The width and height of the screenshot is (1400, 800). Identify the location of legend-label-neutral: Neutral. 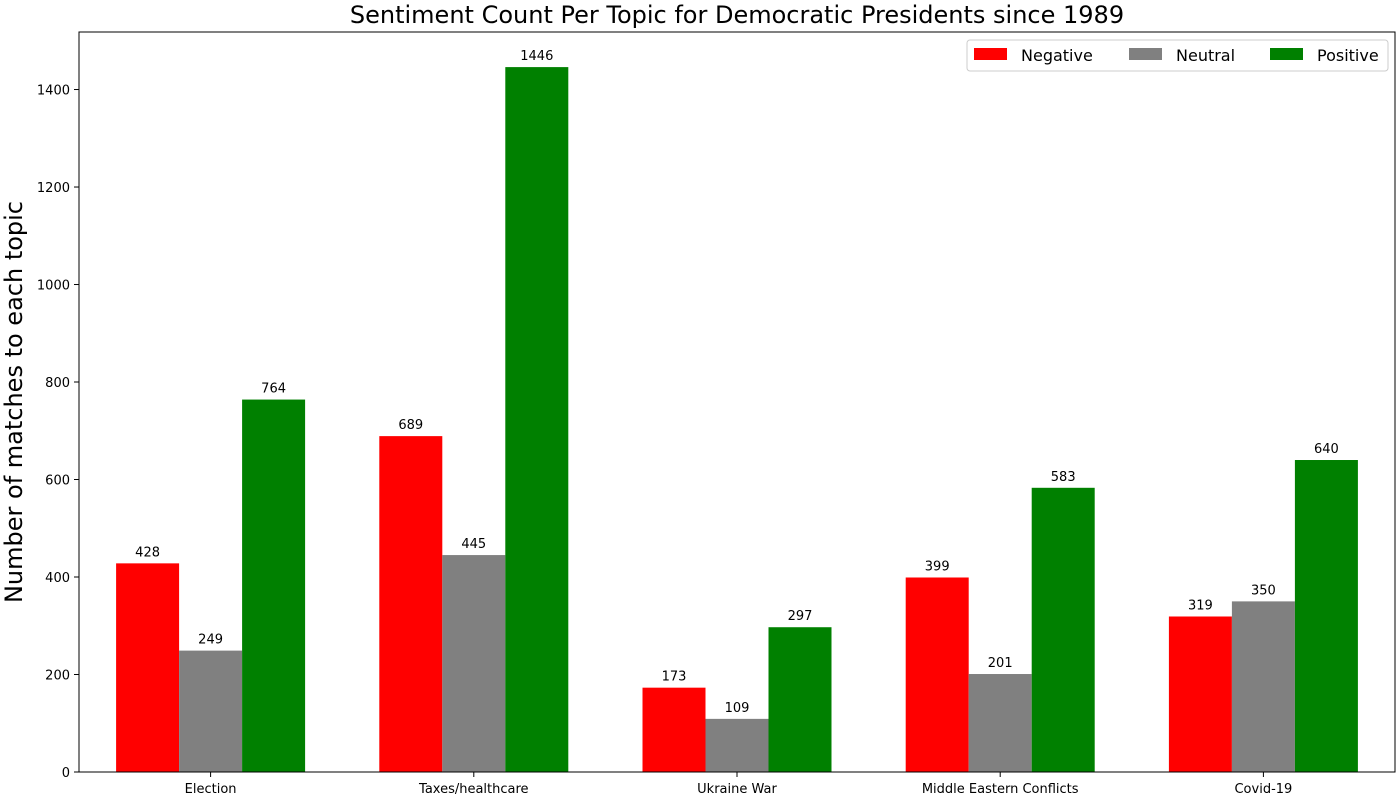
(1205, 55).